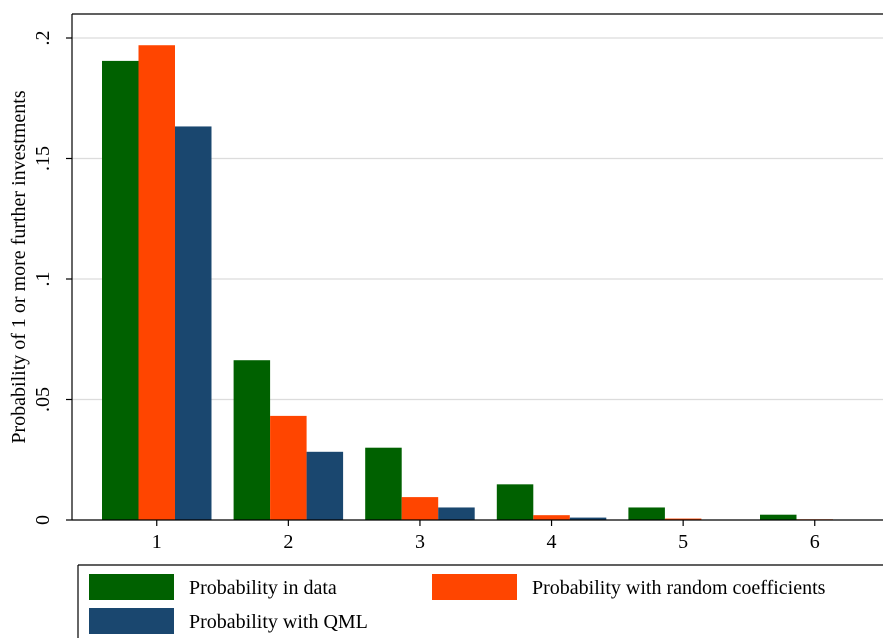 This screenshot has height=638, width=883. Describe the element at coordinates (278, 622) in the screenshot. I see `legend-label: Probability with QML` at that location.